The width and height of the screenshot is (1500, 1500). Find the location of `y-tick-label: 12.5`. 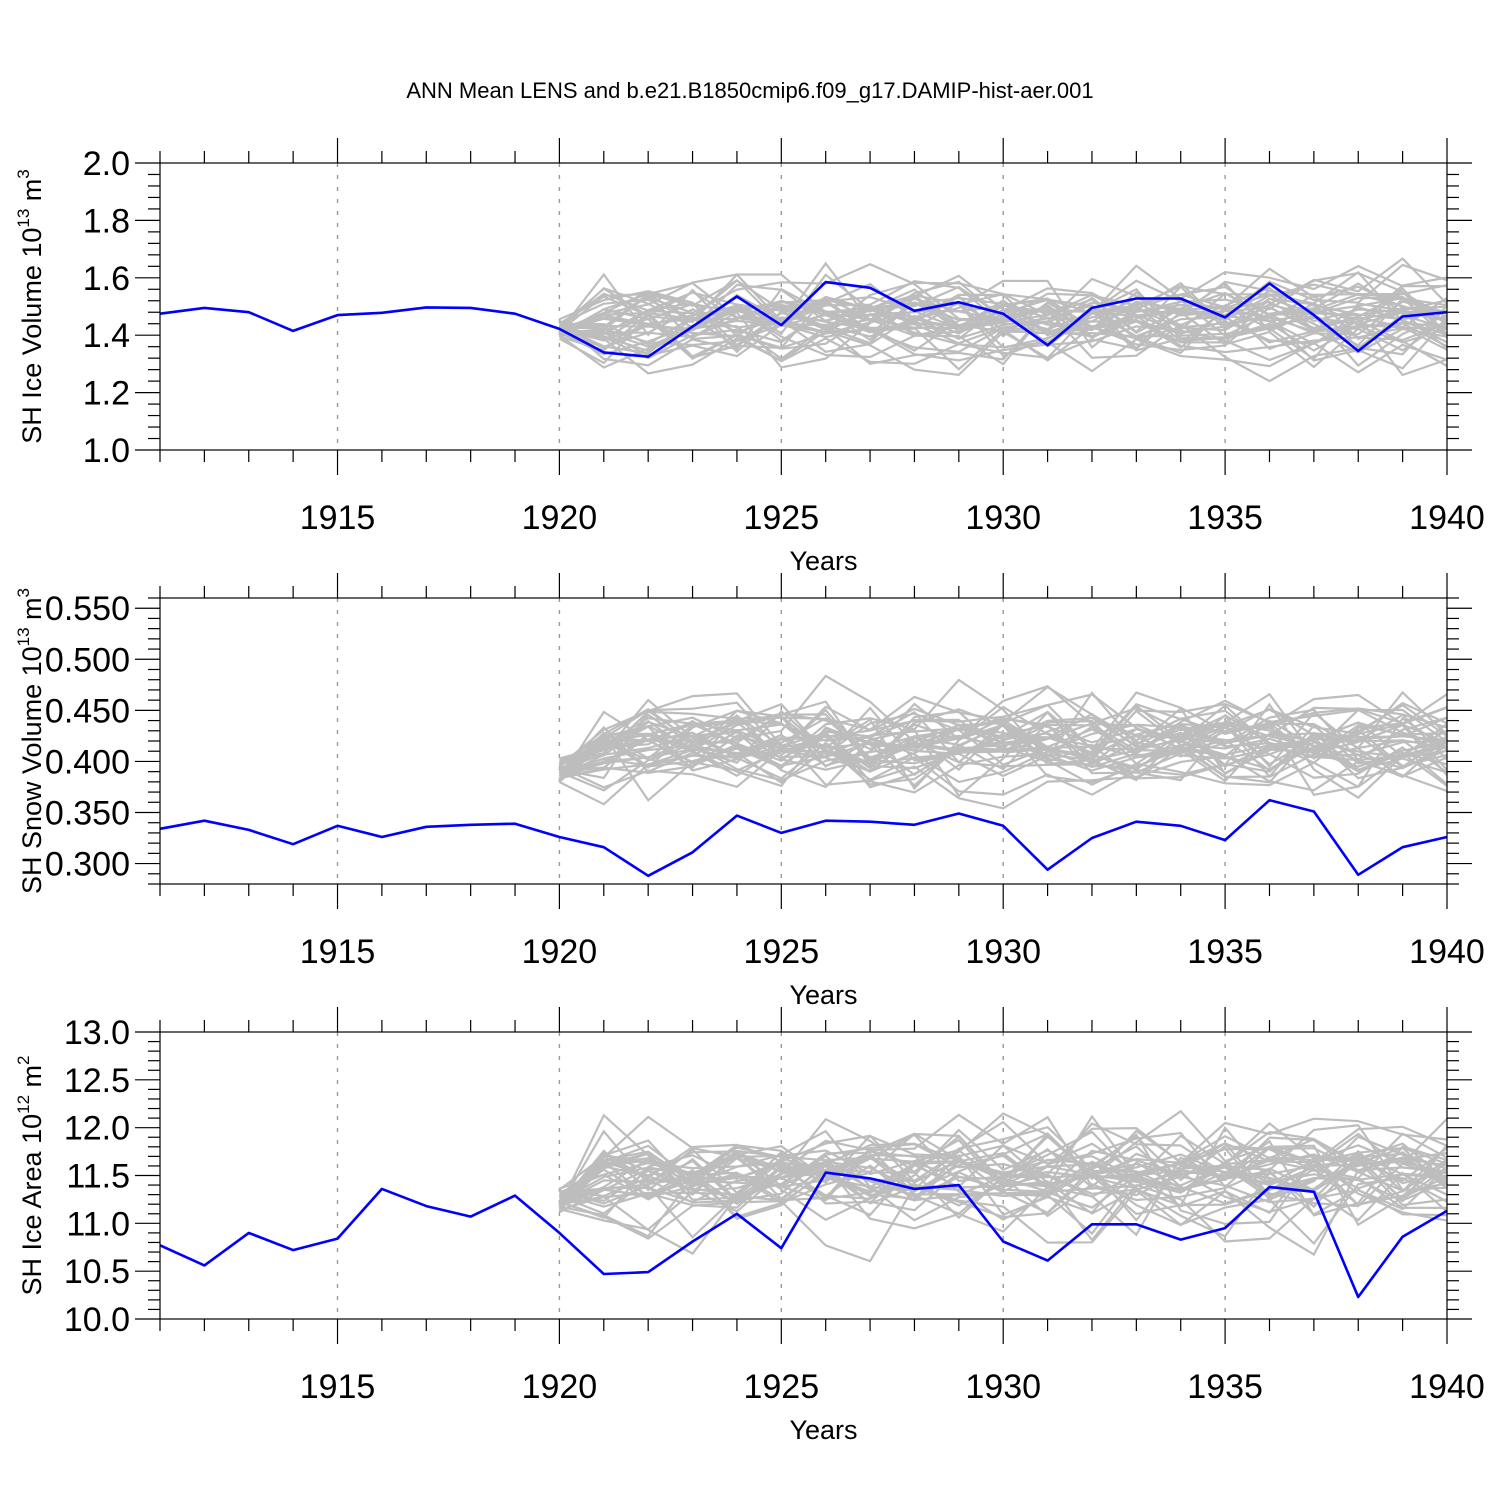

y-tick-label: 12.5 is located at coordinates (97, 1081).